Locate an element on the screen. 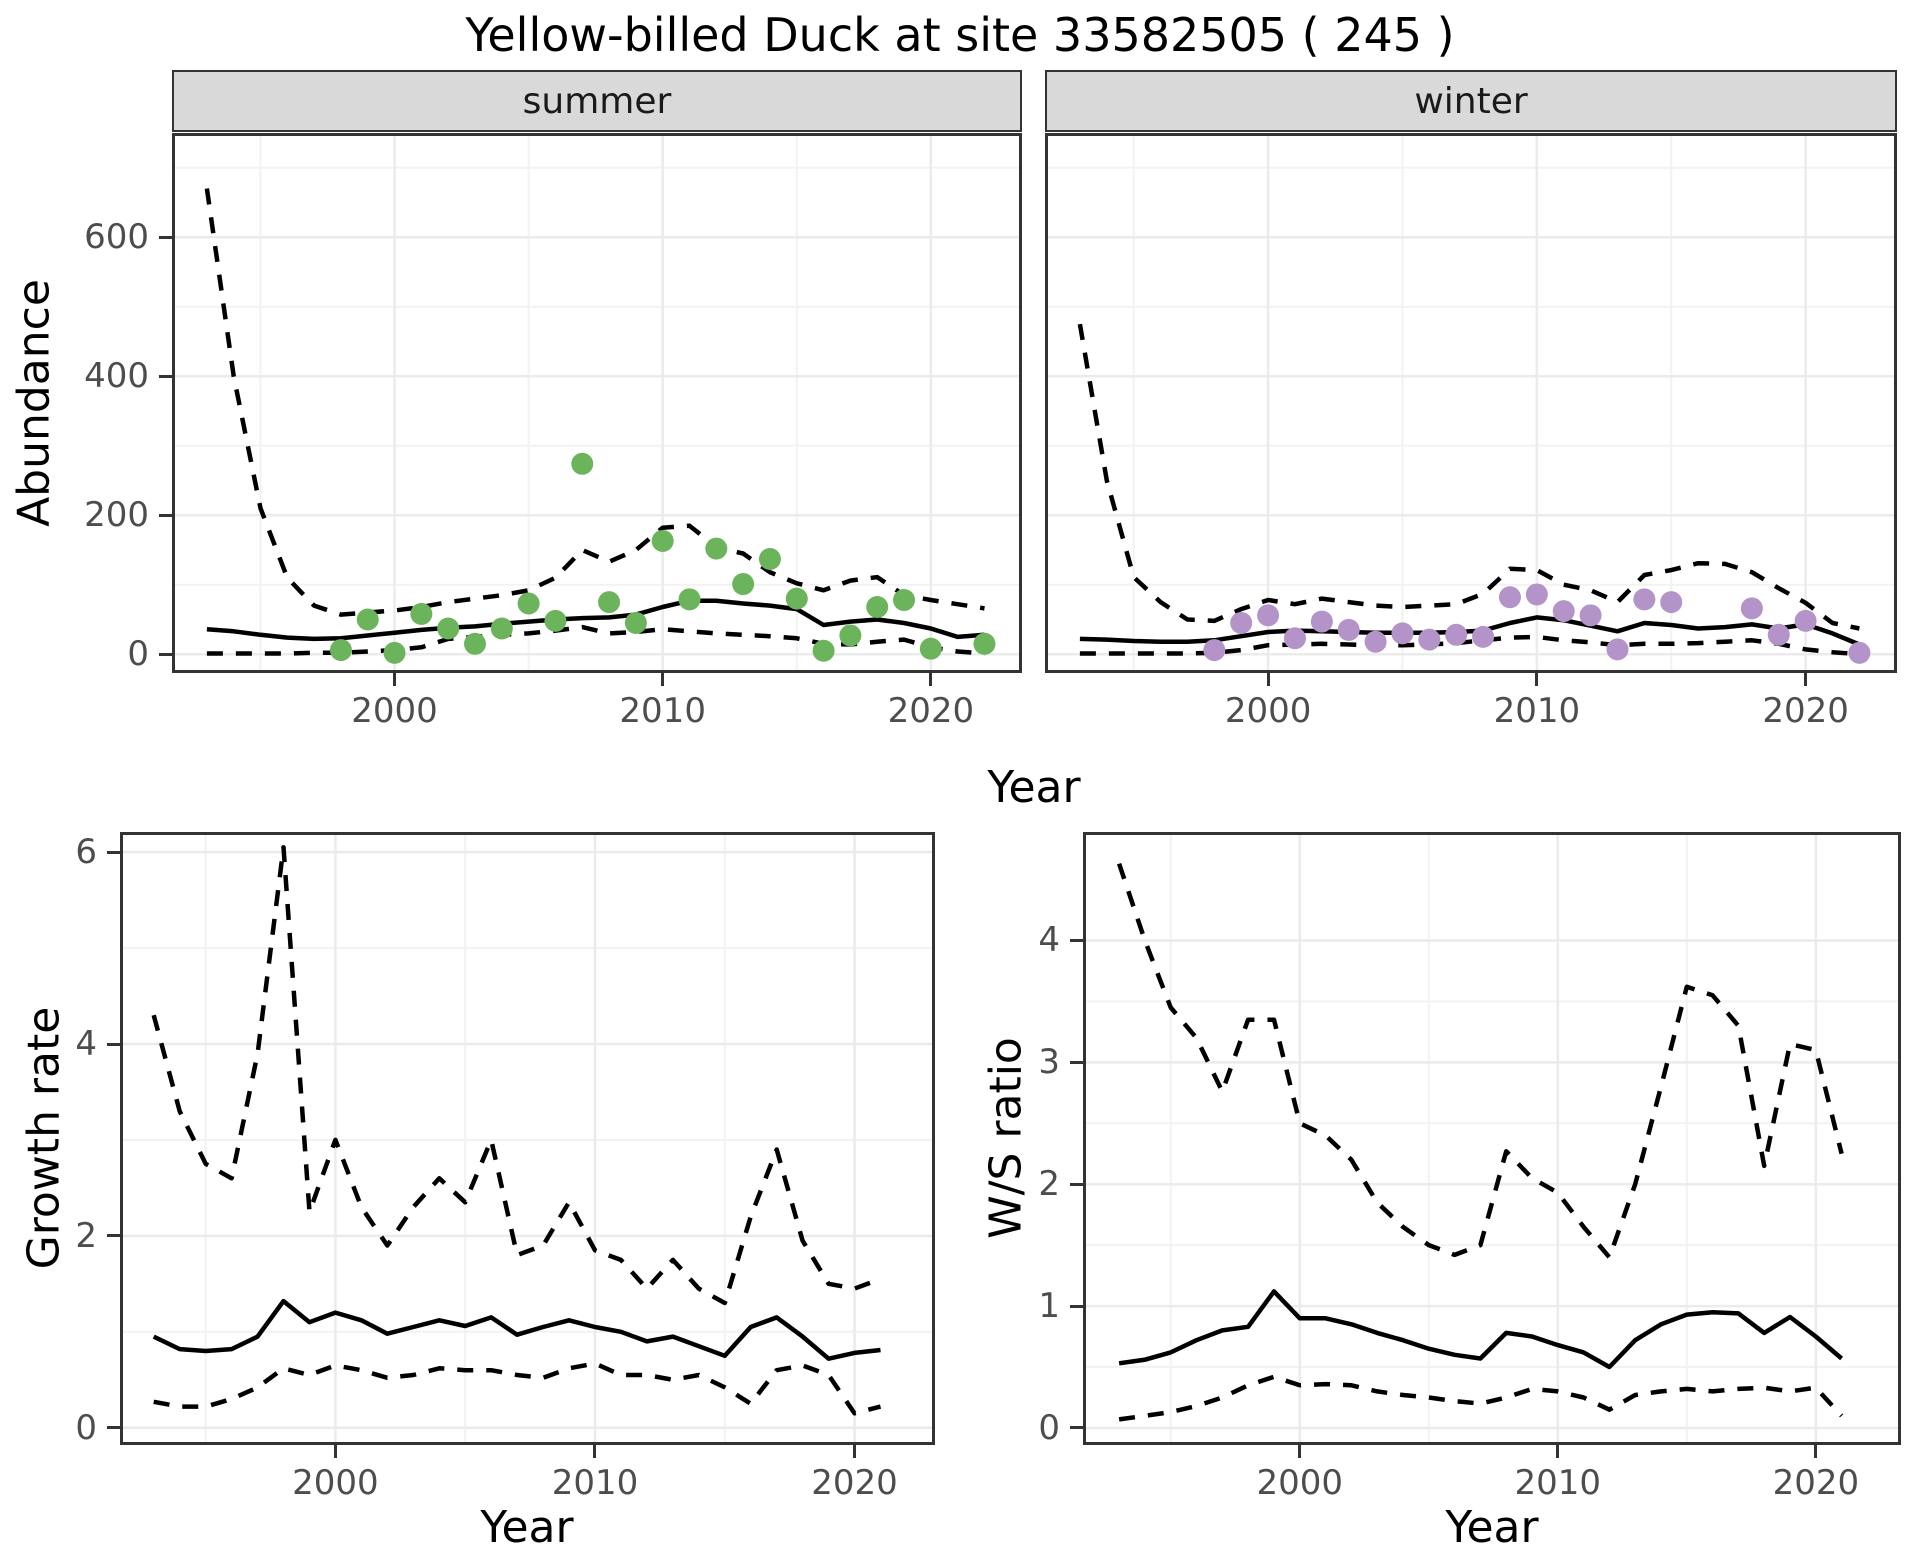 The height and width of the screenshot is (1560, 1920). top-year-axis-title: Year is located at coordinates (1034, 787).